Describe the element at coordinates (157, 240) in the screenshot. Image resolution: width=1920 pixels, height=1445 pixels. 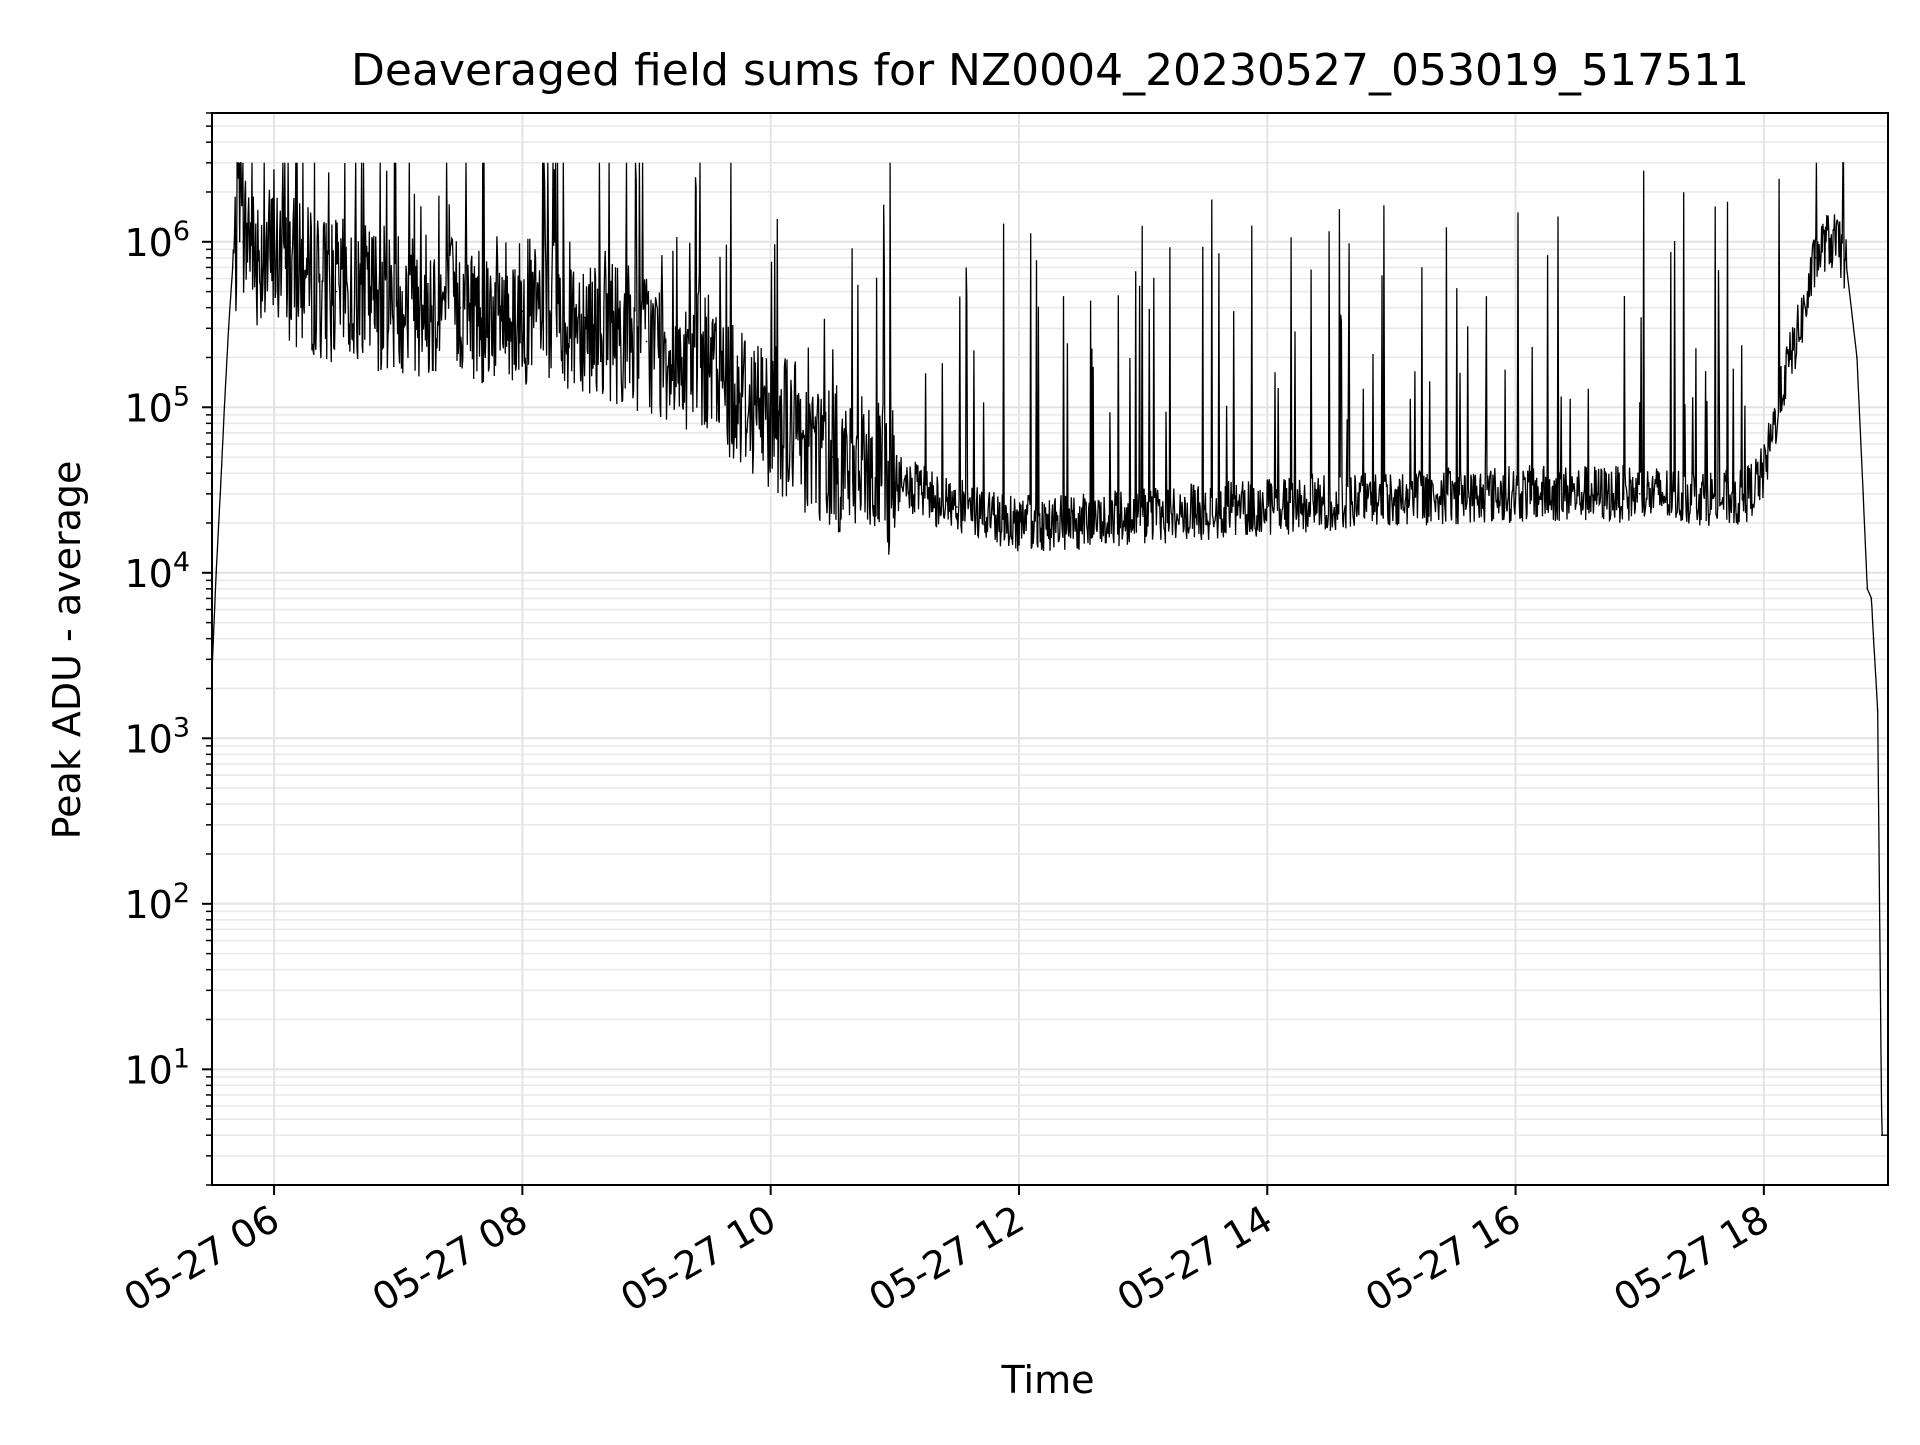
I see `y-tick-label: 106` at that location.